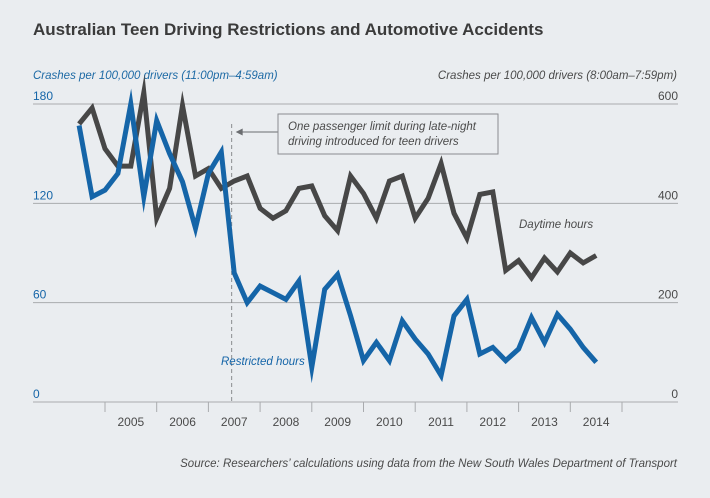 The height and width of the screenshot is (498, 710). I want to click on y-left-tick-label: 60, so click(40, 295).